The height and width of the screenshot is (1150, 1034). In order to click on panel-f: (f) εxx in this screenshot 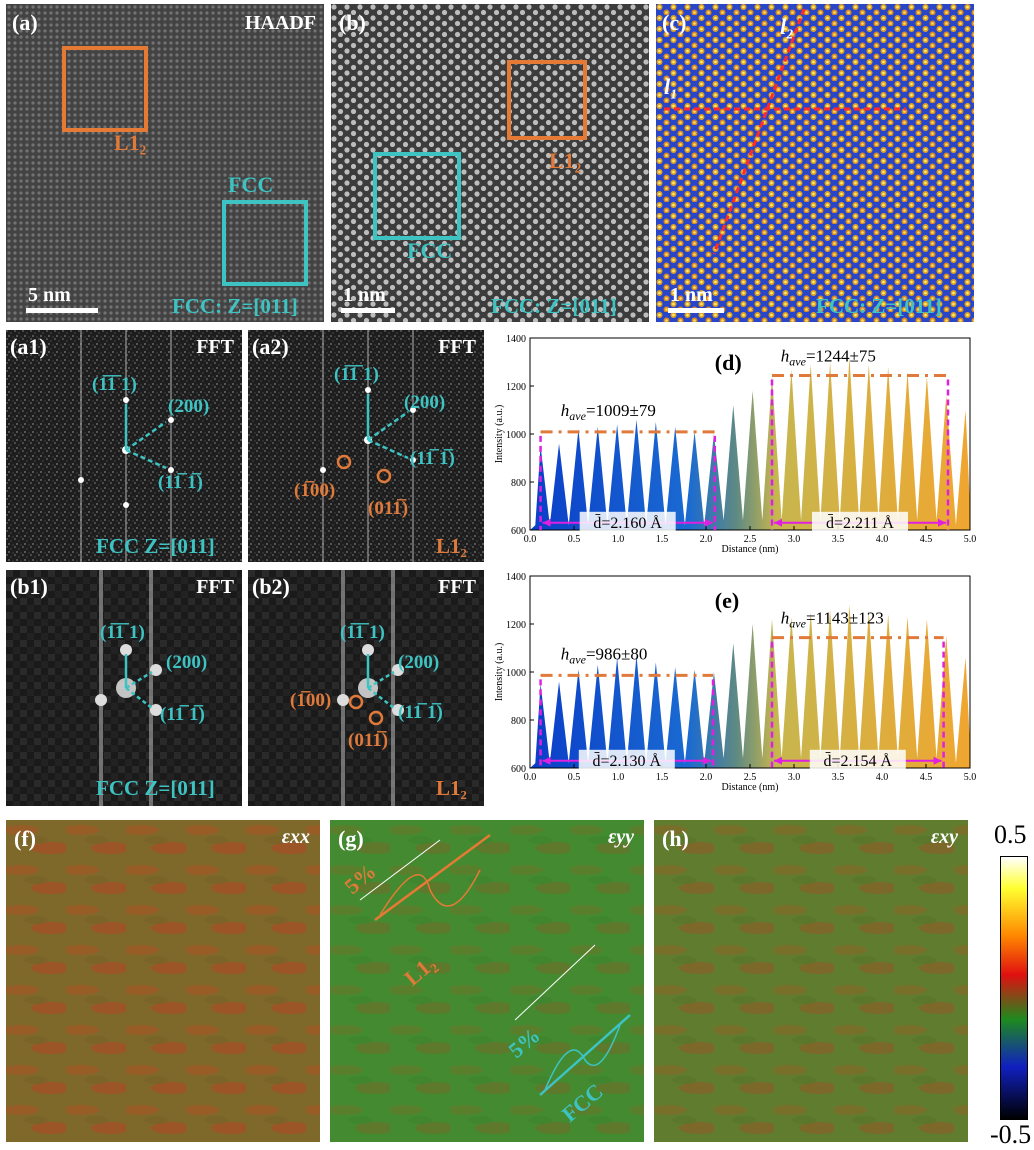, I will do `click(163, 981)`.